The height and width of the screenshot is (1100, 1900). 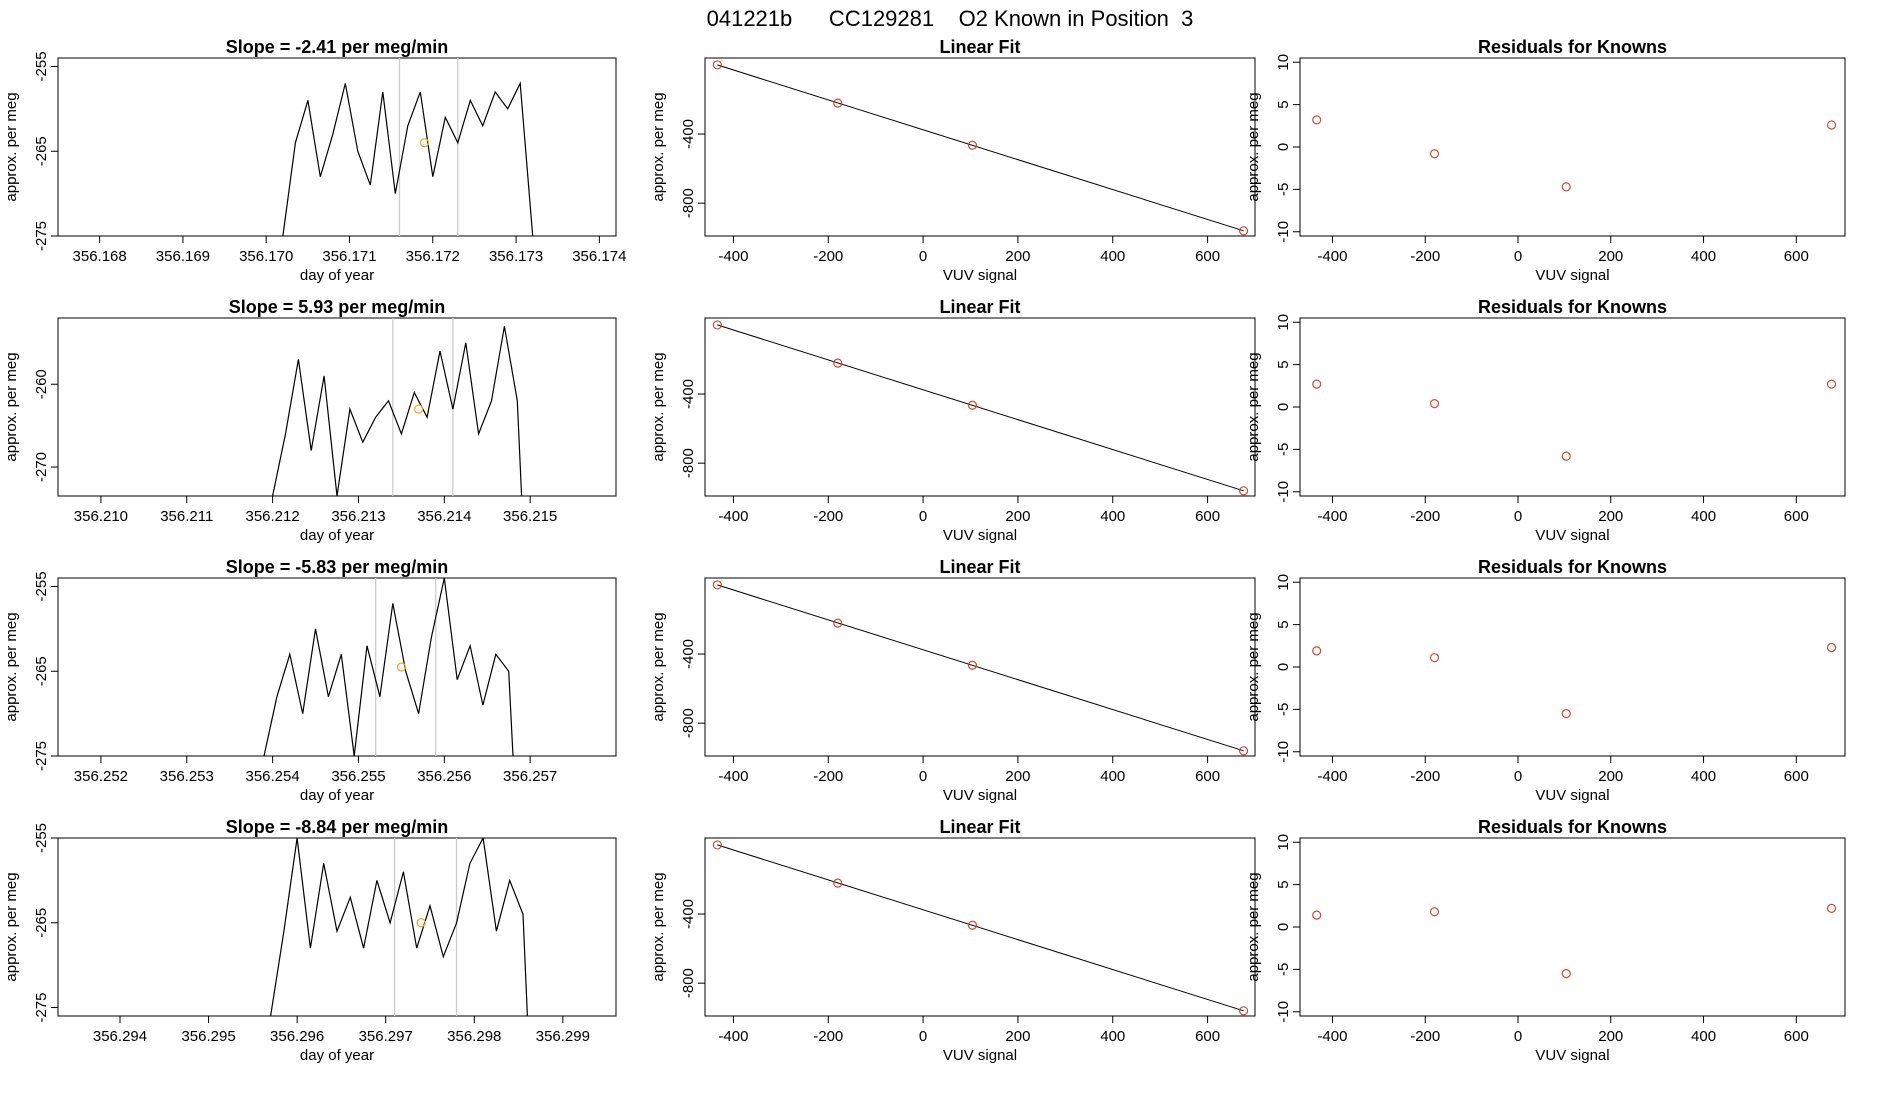 What do you see at coordinates (1572, 47) in the screenshot?
I see `panel-title: Residuals for Knowns` at bounding box center [1572, 47].